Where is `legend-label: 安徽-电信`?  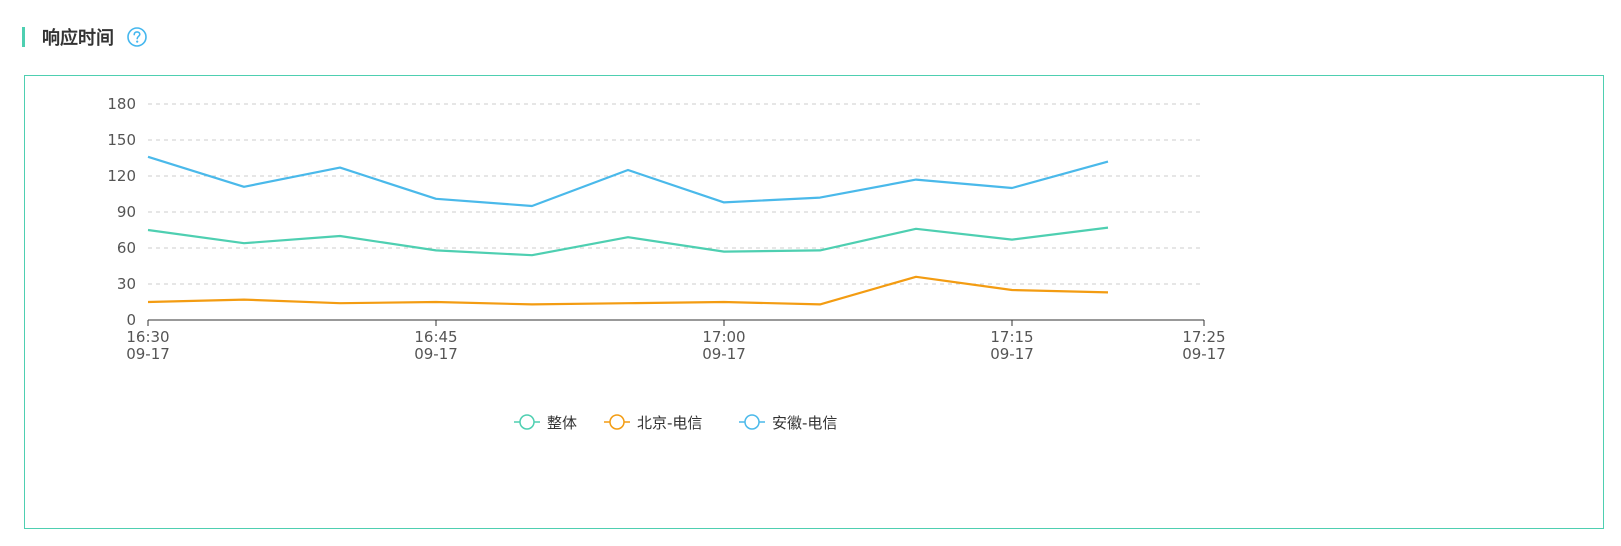
legend-label: 安徽-电信 is located at coordinates (804, 423).